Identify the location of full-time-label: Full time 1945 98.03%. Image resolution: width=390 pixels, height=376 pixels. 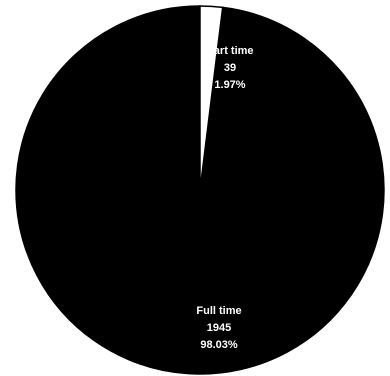
(218, 328).